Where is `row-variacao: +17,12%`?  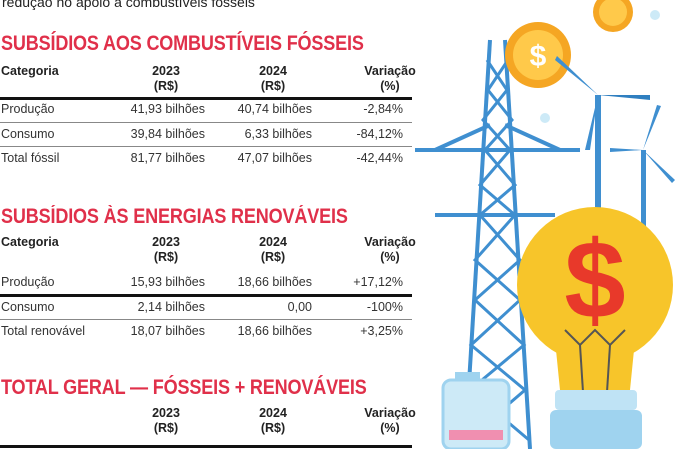
row-variacao: +17,12% is located at coordinates (378, 282).